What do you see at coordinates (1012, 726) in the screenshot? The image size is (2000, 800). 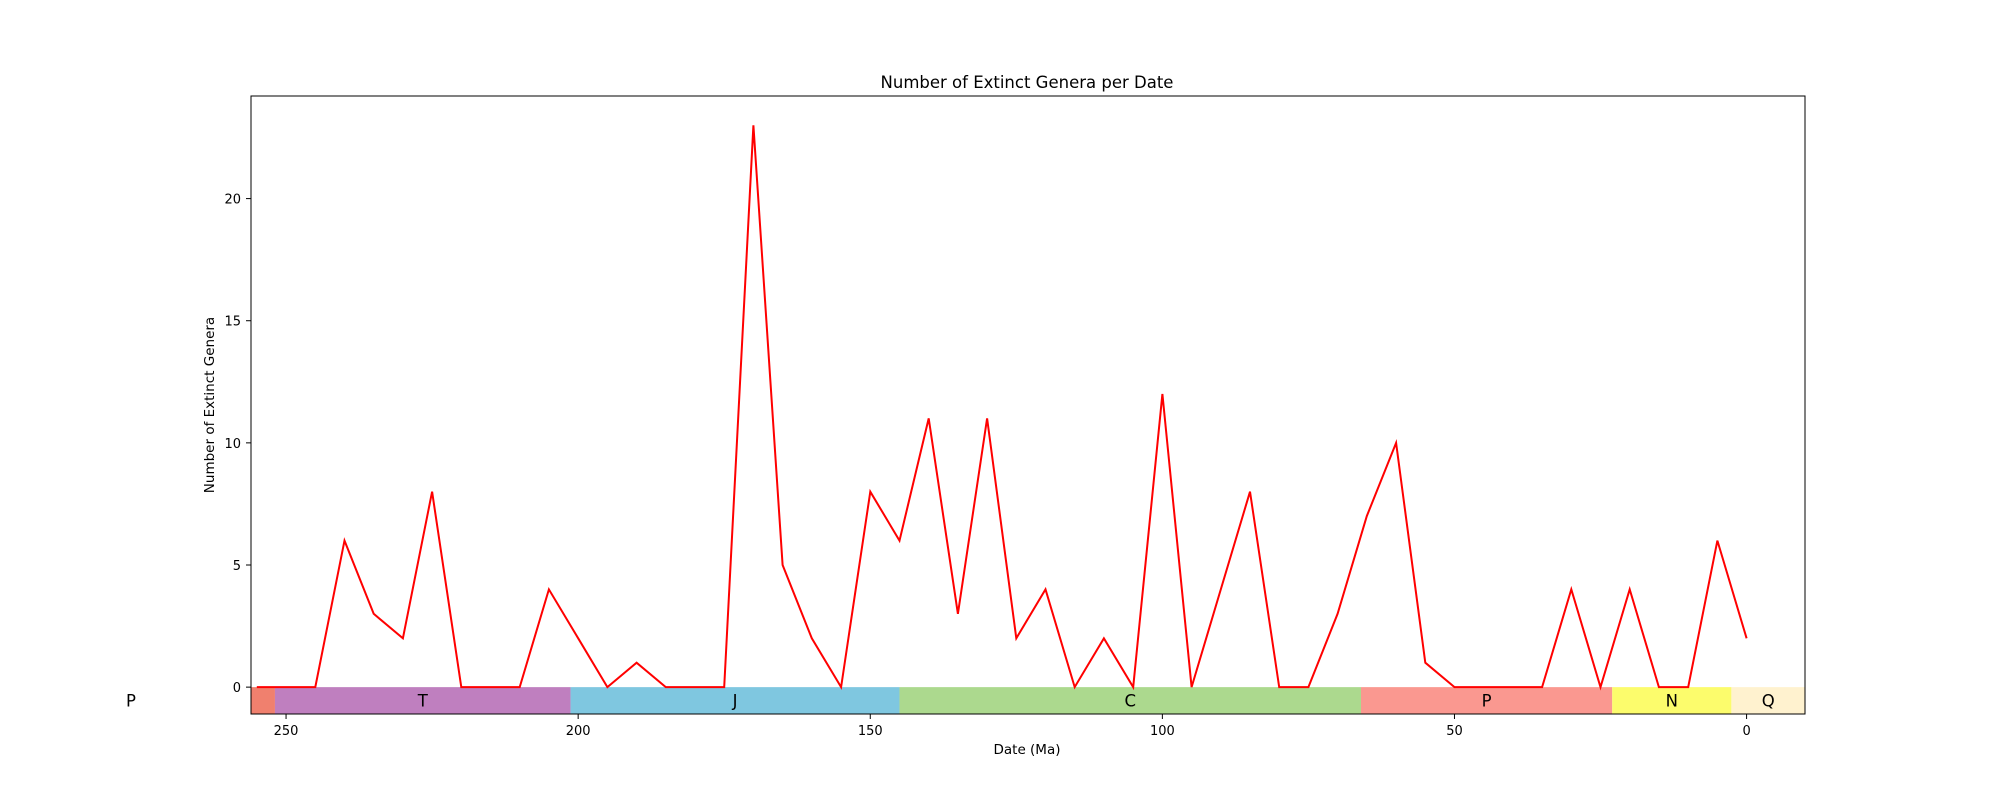 I see `x-axis-ticks: 250 200 150 100 50 0` at bounding box center [1012, 726].